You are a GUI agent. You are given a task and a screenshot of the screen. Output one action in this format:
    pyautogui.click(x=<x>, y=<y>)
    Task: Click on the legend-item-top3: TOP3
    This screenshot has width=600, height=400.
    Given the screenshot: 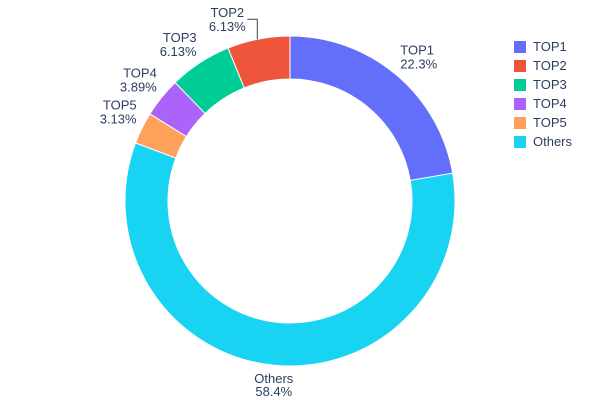 What is the action you would take?
    pyautogui.click(x=543, y=84)
    